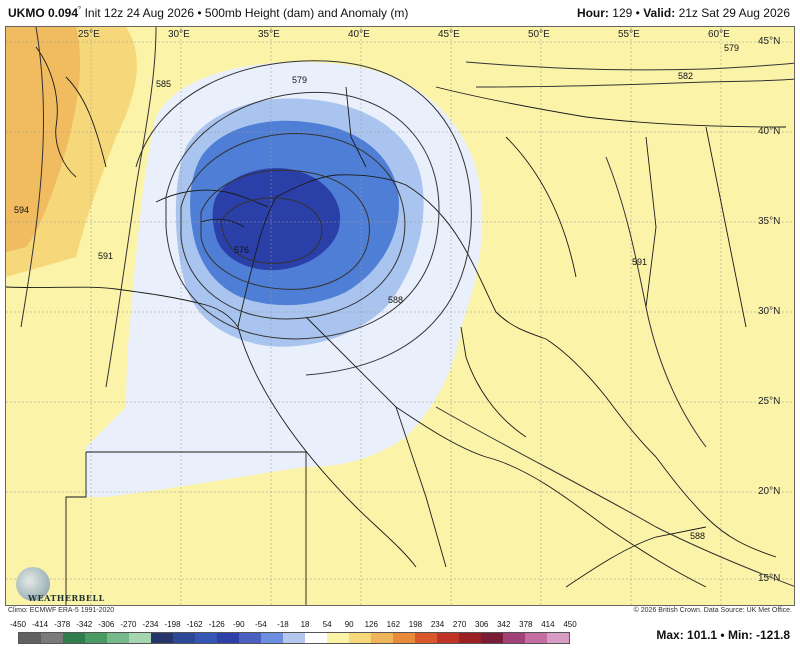  What do you see at coordinates (659, 13) in the screenshot?
I see `valid-label: Valid:` at bounding box center [659, 13].